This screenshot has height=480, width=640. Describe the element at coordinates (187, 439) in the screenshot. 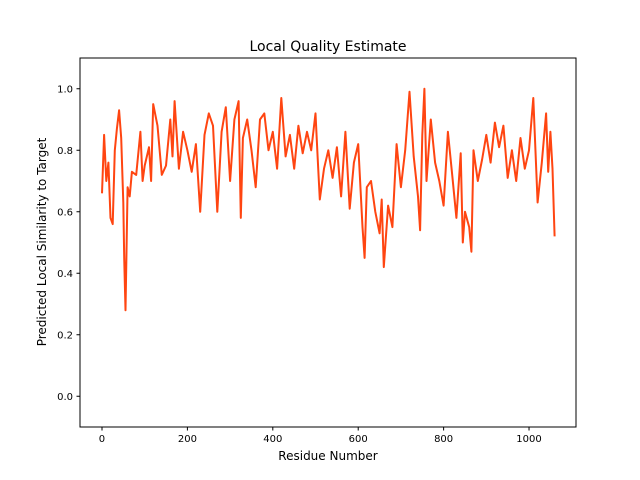

I see `x-tick-label: 200` at that location.